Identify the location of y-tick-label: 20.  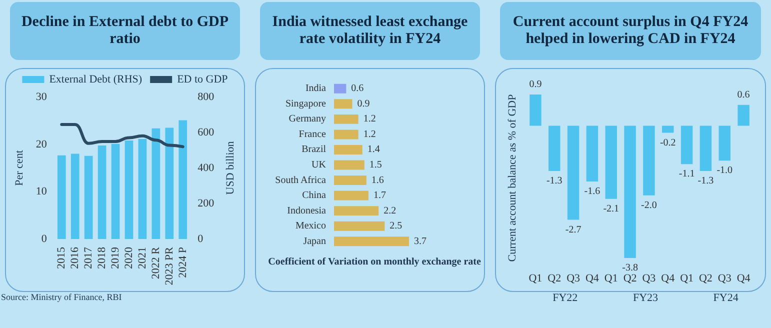
(42, 144).